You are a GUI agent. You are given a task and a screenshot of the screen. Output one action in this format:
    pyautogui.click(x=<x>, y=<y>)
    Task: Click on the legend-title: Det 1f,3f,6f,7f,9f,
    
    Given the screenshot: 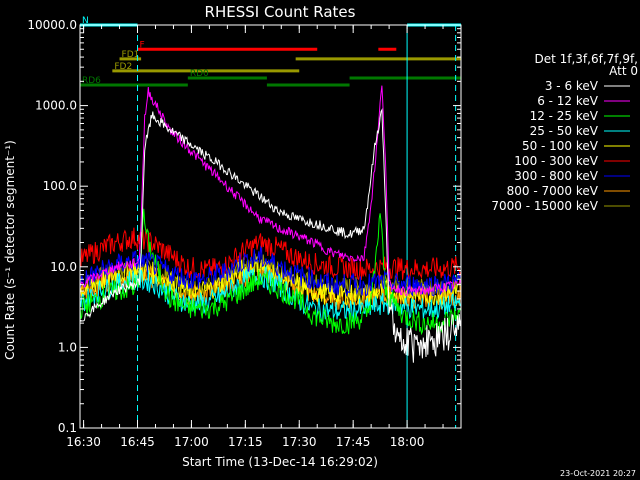 What is the action you would take?
    pyautogui.click(x=586, y=59)
    